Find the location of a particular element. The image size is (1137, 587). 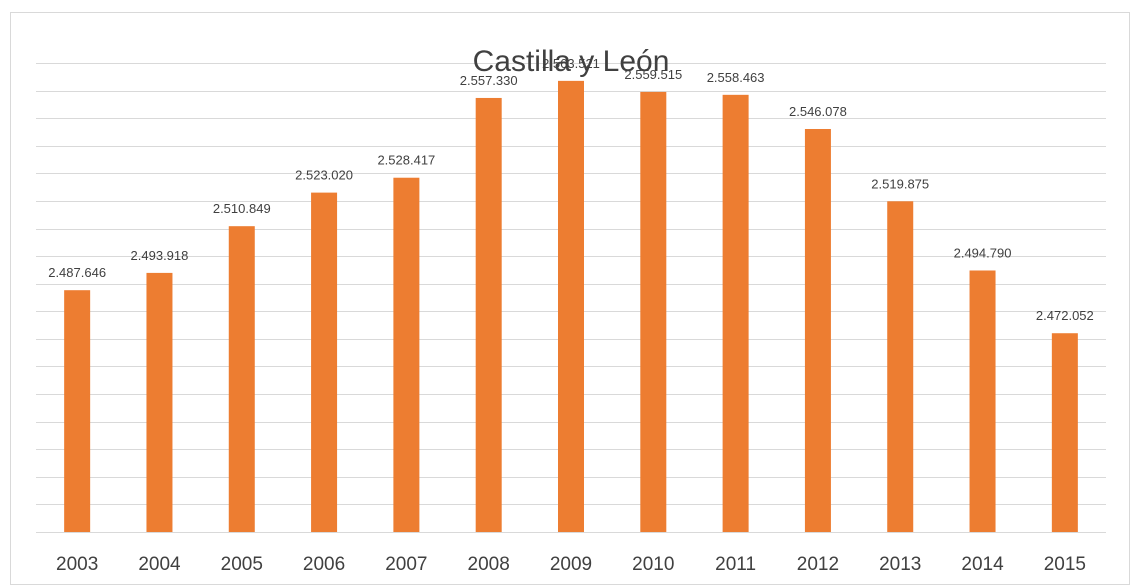

bar-2006 is located at coordinates (324, 362).